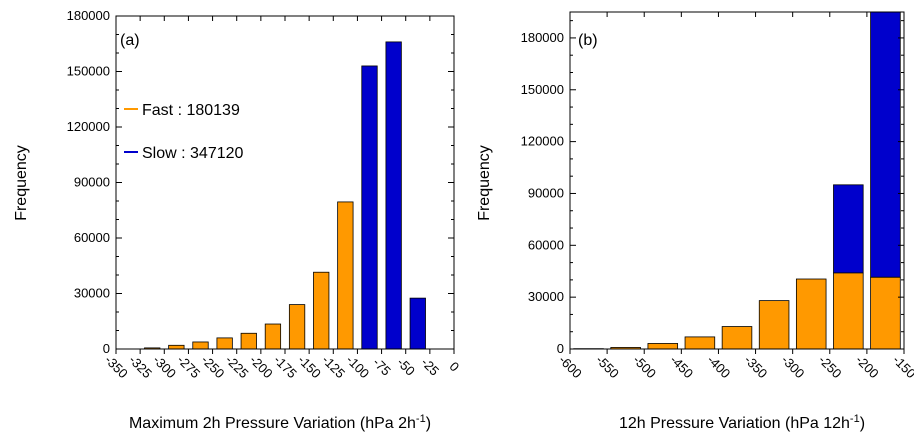 The height and width of the screenshot is (435, 914). Describe the element at coordinates (130, 40) in the screenshot. I see `panel-a-label: (a)` at that location.